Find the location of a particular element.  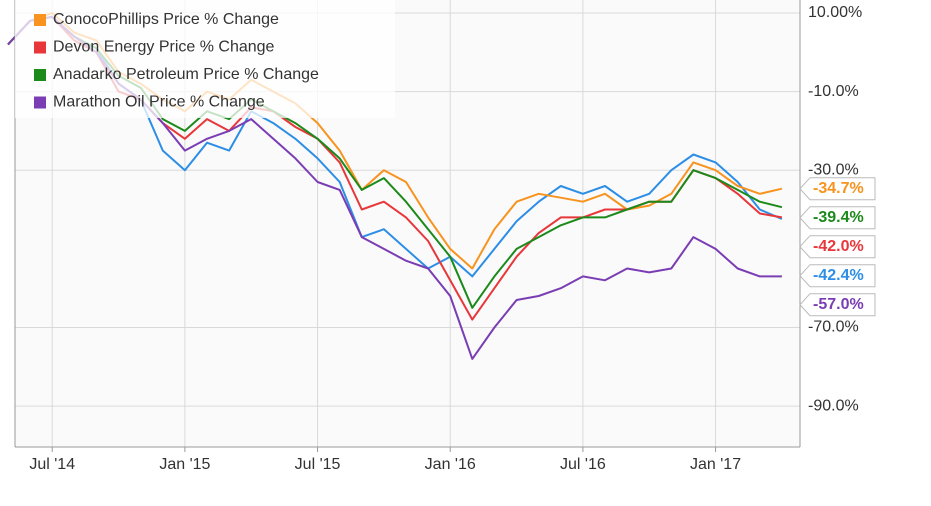

x-tick-label: Jul '16 is located at coordinates (583, 464).